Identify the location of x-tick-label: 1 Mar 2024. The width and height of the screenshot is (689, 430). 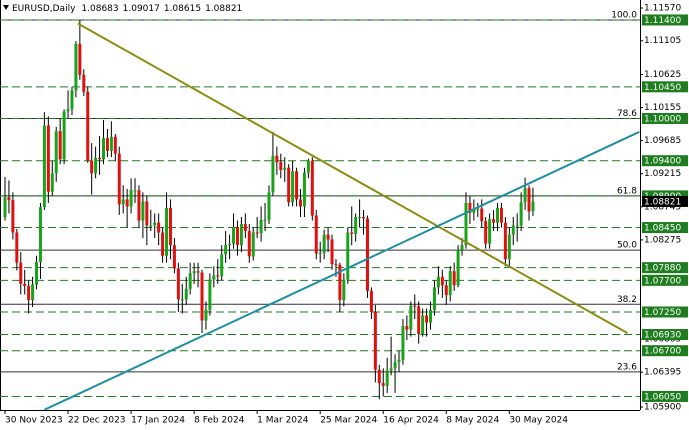
(283, 421).